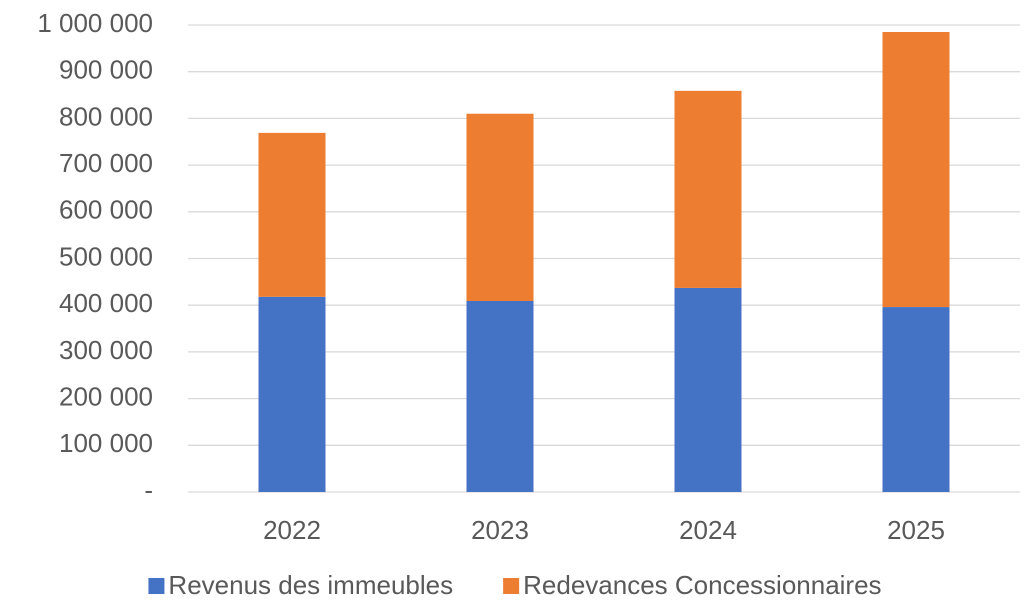 The width and height of the screenshot is (1030, 603). Describe the element at coordinates (106, 443) in the screenshot. I see `y-tick-label: 100 000` at that location.